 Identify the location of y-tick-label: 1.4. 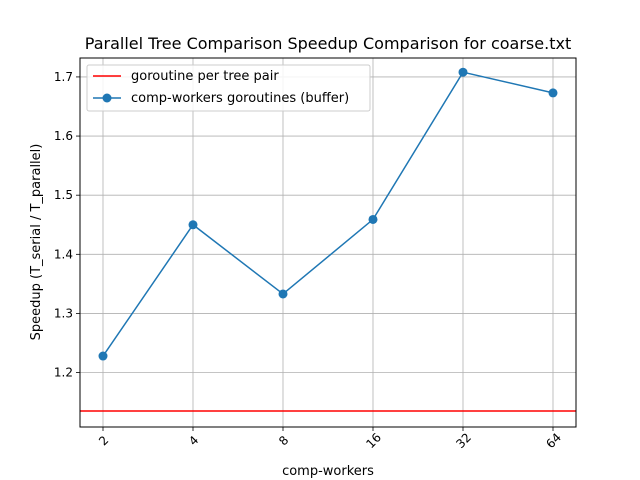
(63, 254).